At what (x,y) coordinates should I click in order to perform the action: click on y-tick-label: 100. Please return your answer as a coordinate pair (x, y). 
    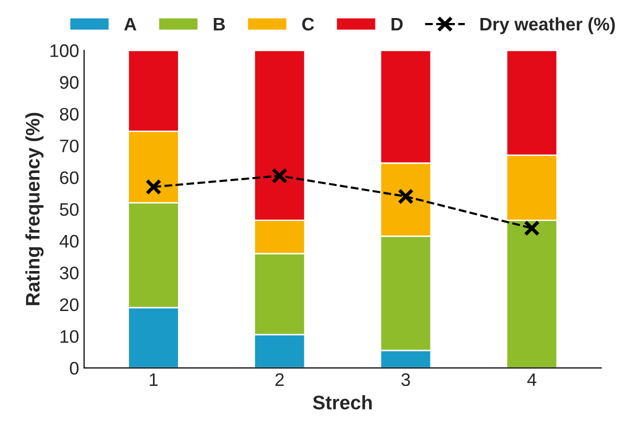
    Looking at the image, I should click on (64, 51).